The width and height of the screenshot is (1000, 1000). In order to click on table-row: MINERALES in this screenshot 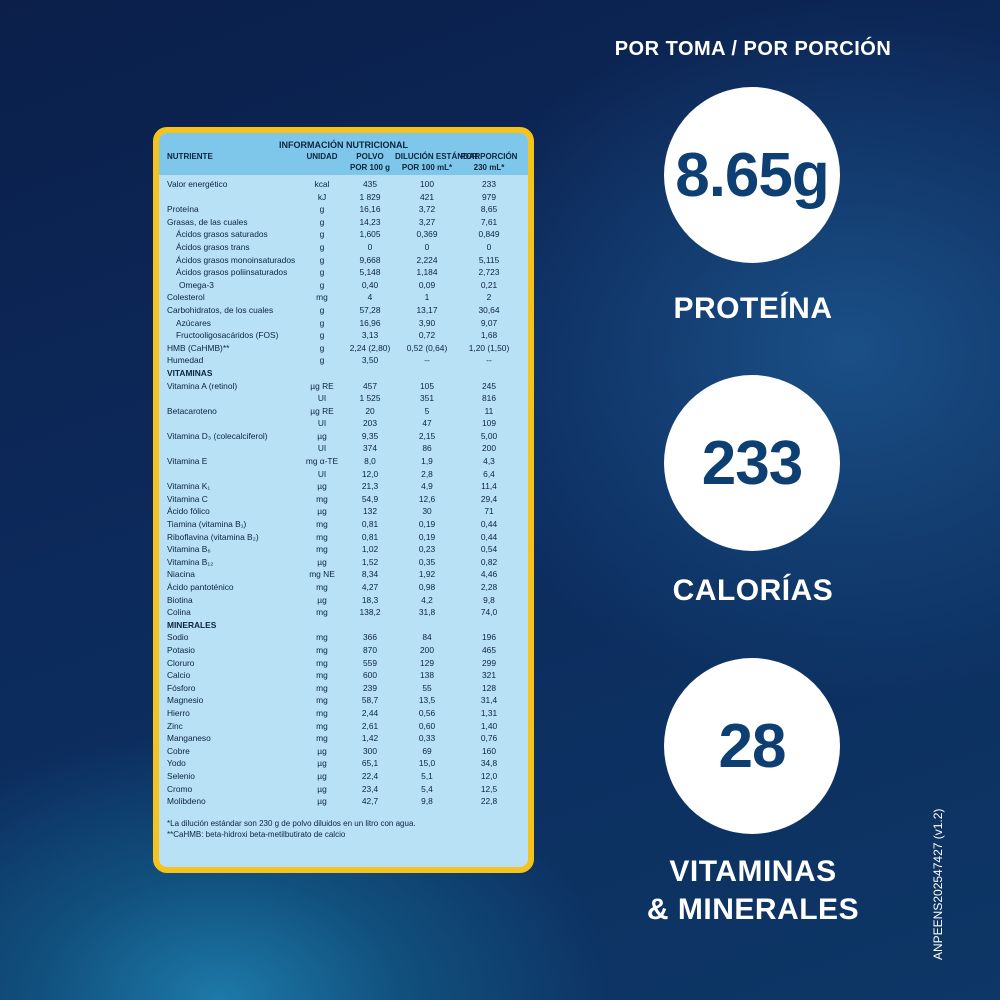, I will do `click(343, 625)`.